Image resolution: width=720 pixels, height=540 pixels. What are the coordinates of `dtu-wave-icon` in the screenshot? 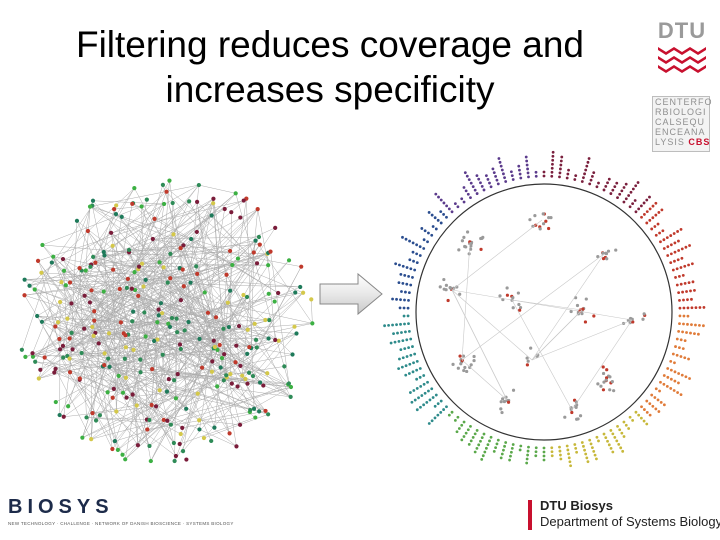 It's located at (682, 60).